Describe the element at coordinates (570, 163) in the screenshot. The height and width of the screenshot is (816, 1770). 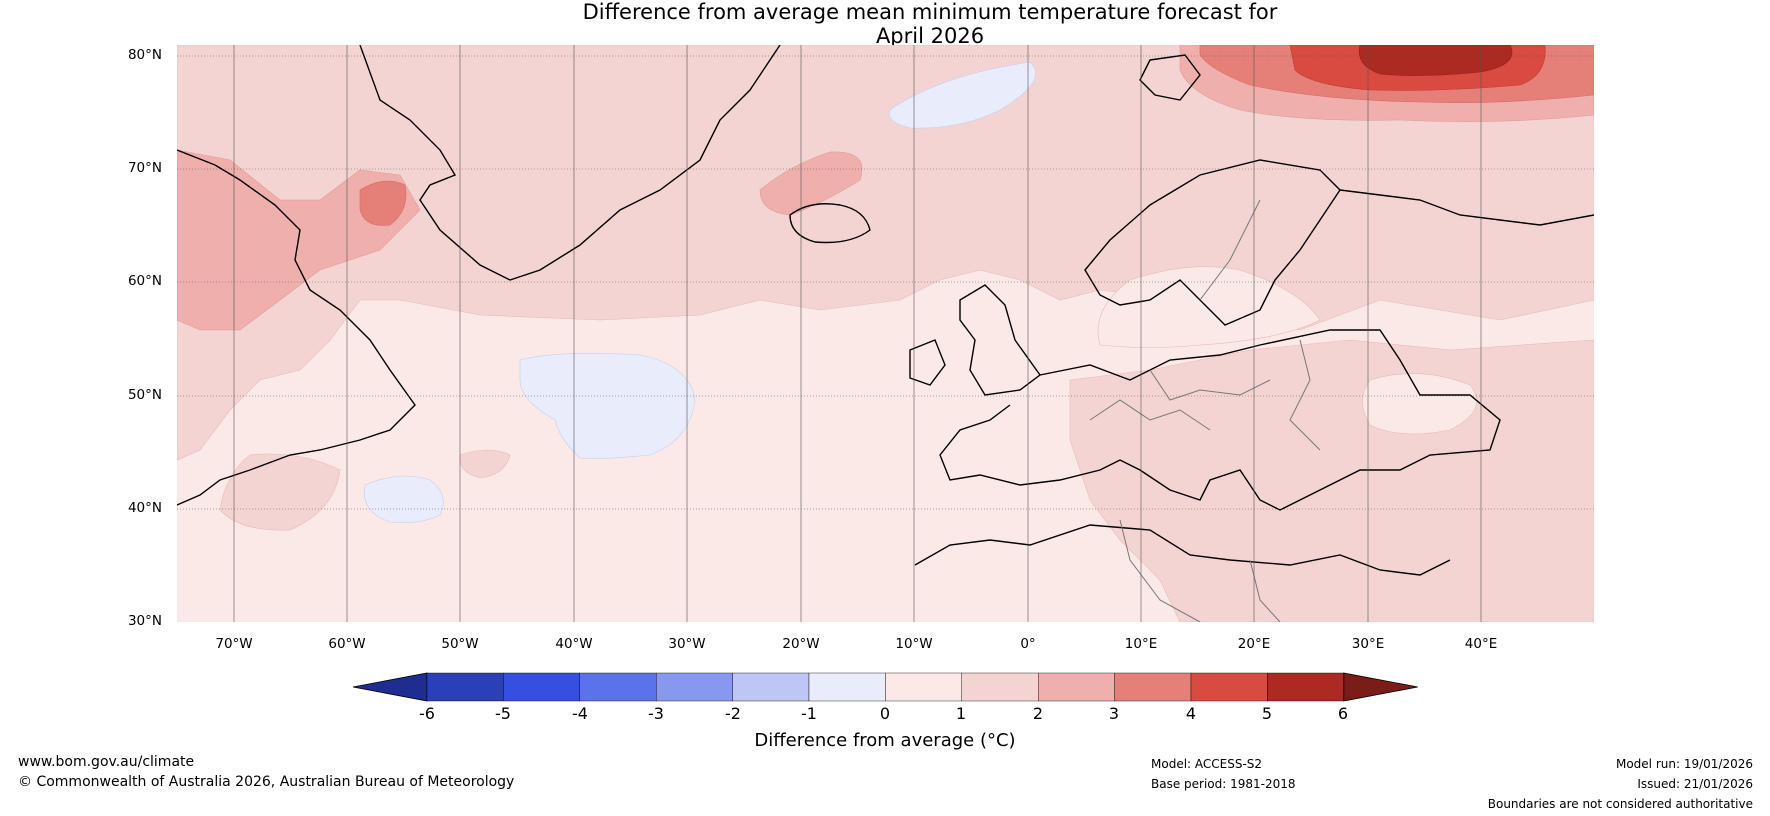
I see `greenland-coast` at that location.